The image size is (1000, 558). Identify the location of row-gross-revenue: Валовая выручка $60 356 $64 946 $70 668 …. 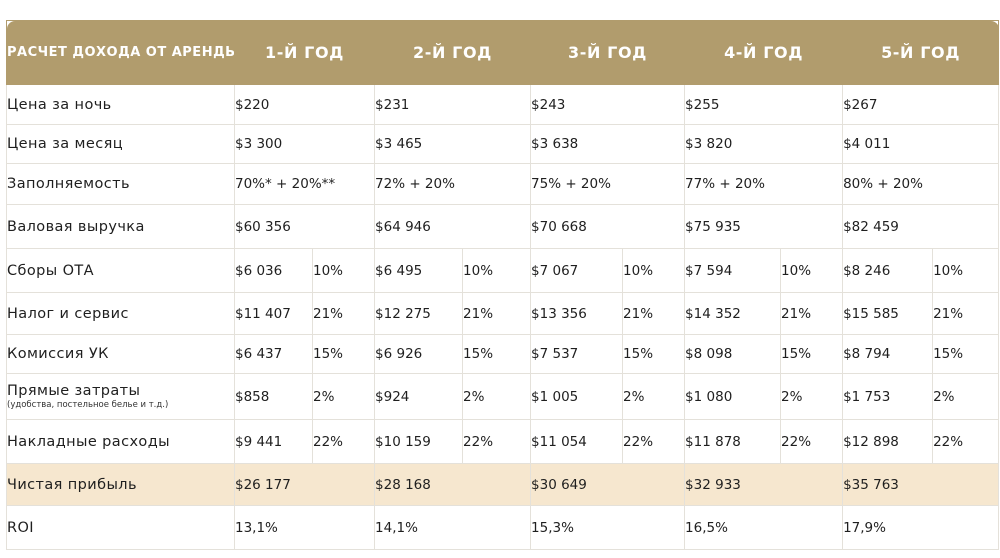
(503, 226).